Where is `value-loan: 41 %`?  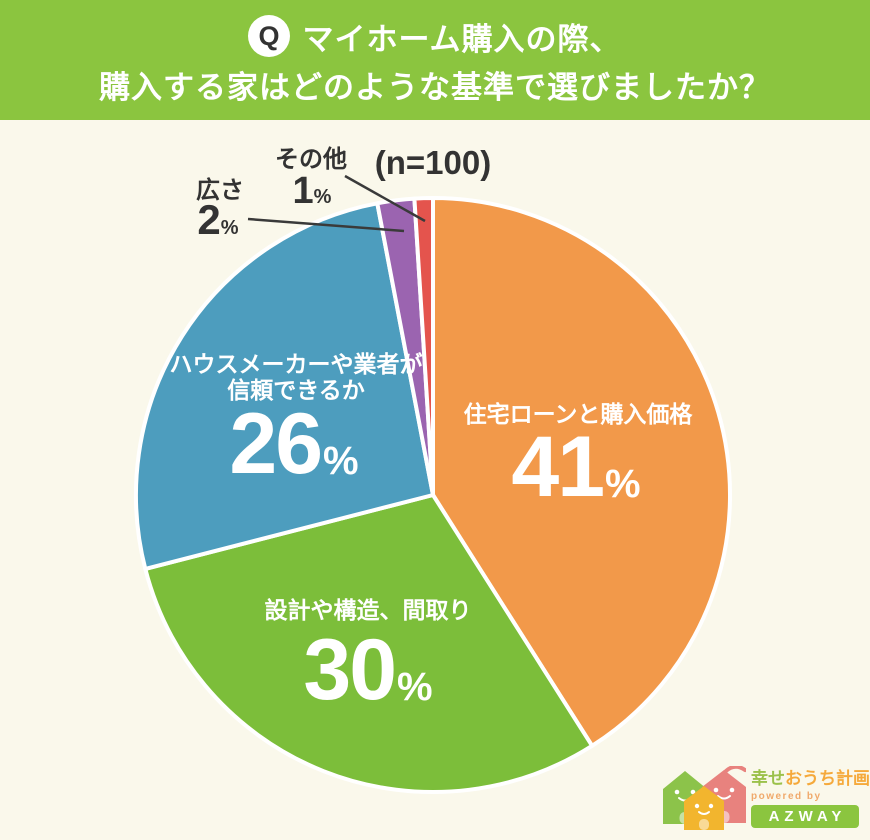 value-loan: 41 % is located at coordinates (575, 467).